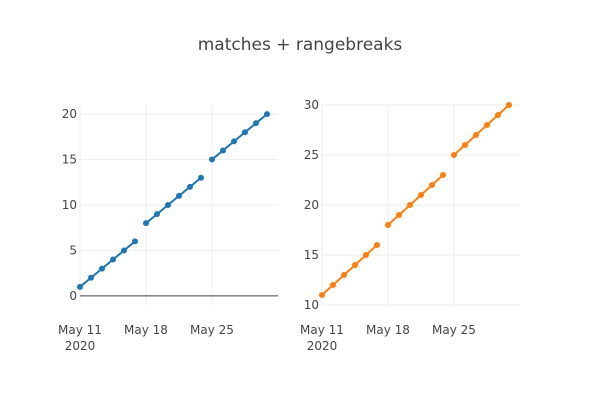  I want to click on y-tick-label: 5, so click(73, 250).